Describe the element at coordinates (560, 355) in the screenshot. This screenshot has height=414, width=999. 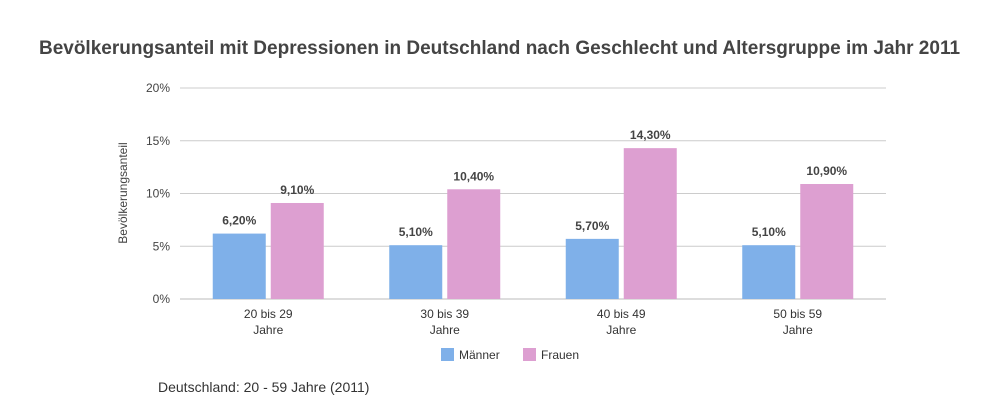
I see `legend-label: Frauen` at that location.